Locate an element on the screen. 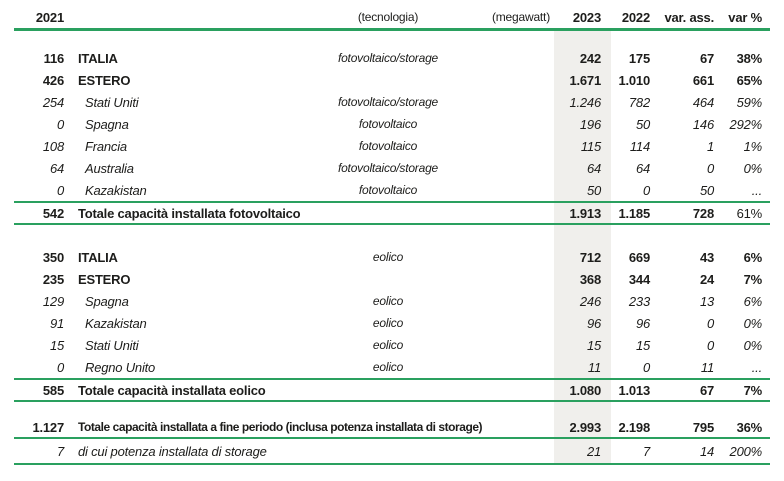  value-2023: 64 is located at coordinates (593, 168).